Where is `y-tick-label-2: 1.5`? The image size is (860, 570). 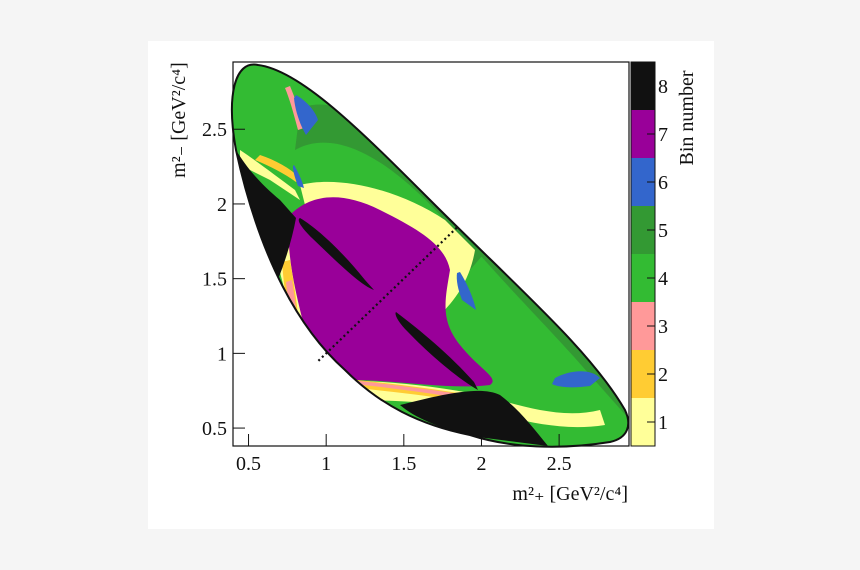 y-tick-label-2: 1.5 is located at coordinates (214, 280).